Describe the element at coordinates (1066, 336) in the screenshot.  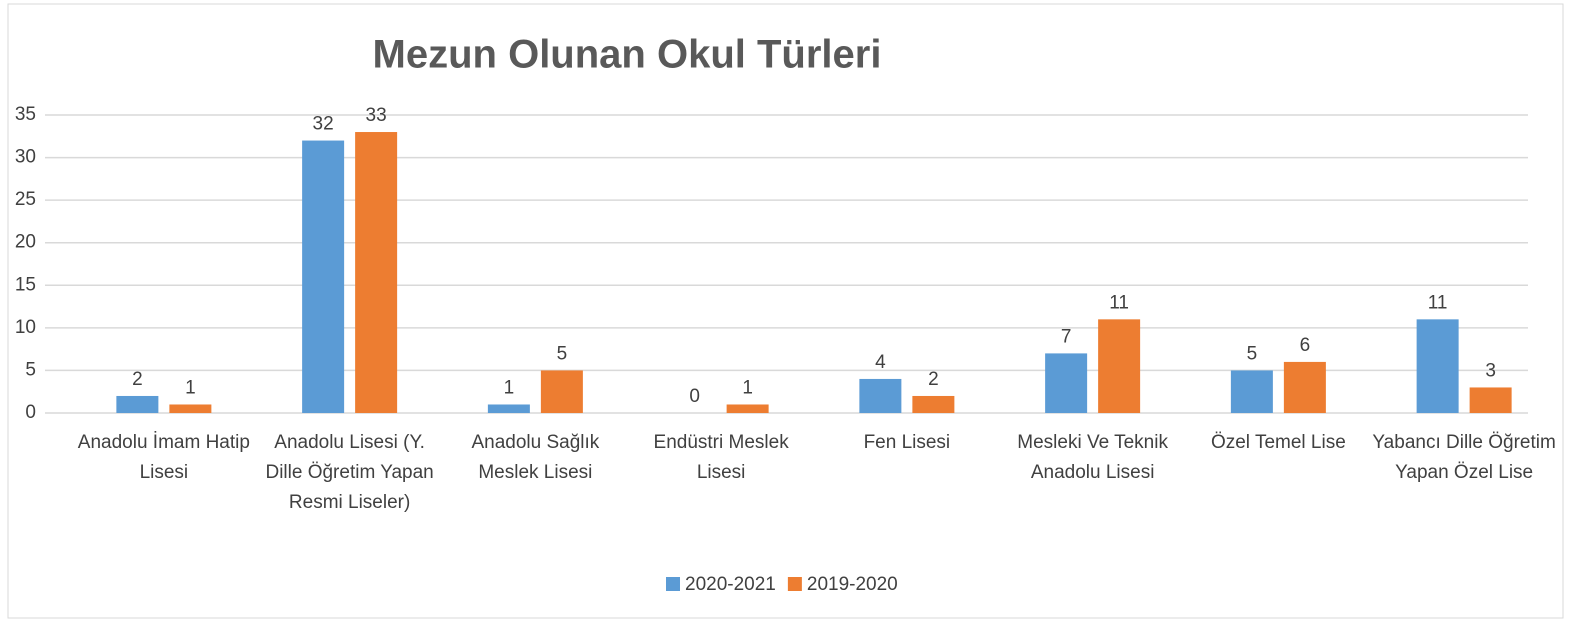
I see `data-label: 7` at that location.